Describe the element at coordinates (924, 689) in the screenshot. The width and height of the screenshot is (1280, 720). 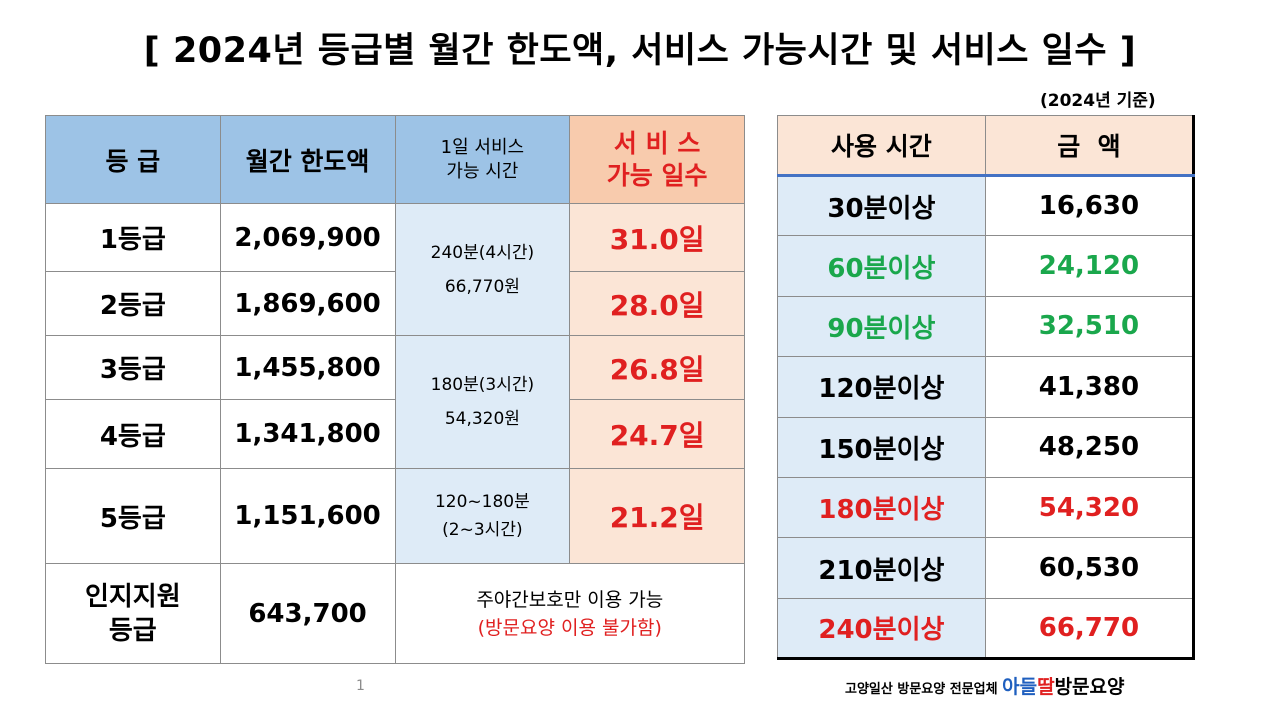
I see `footer-prefix: 고양일산 방문요양 전문업체` at that location.